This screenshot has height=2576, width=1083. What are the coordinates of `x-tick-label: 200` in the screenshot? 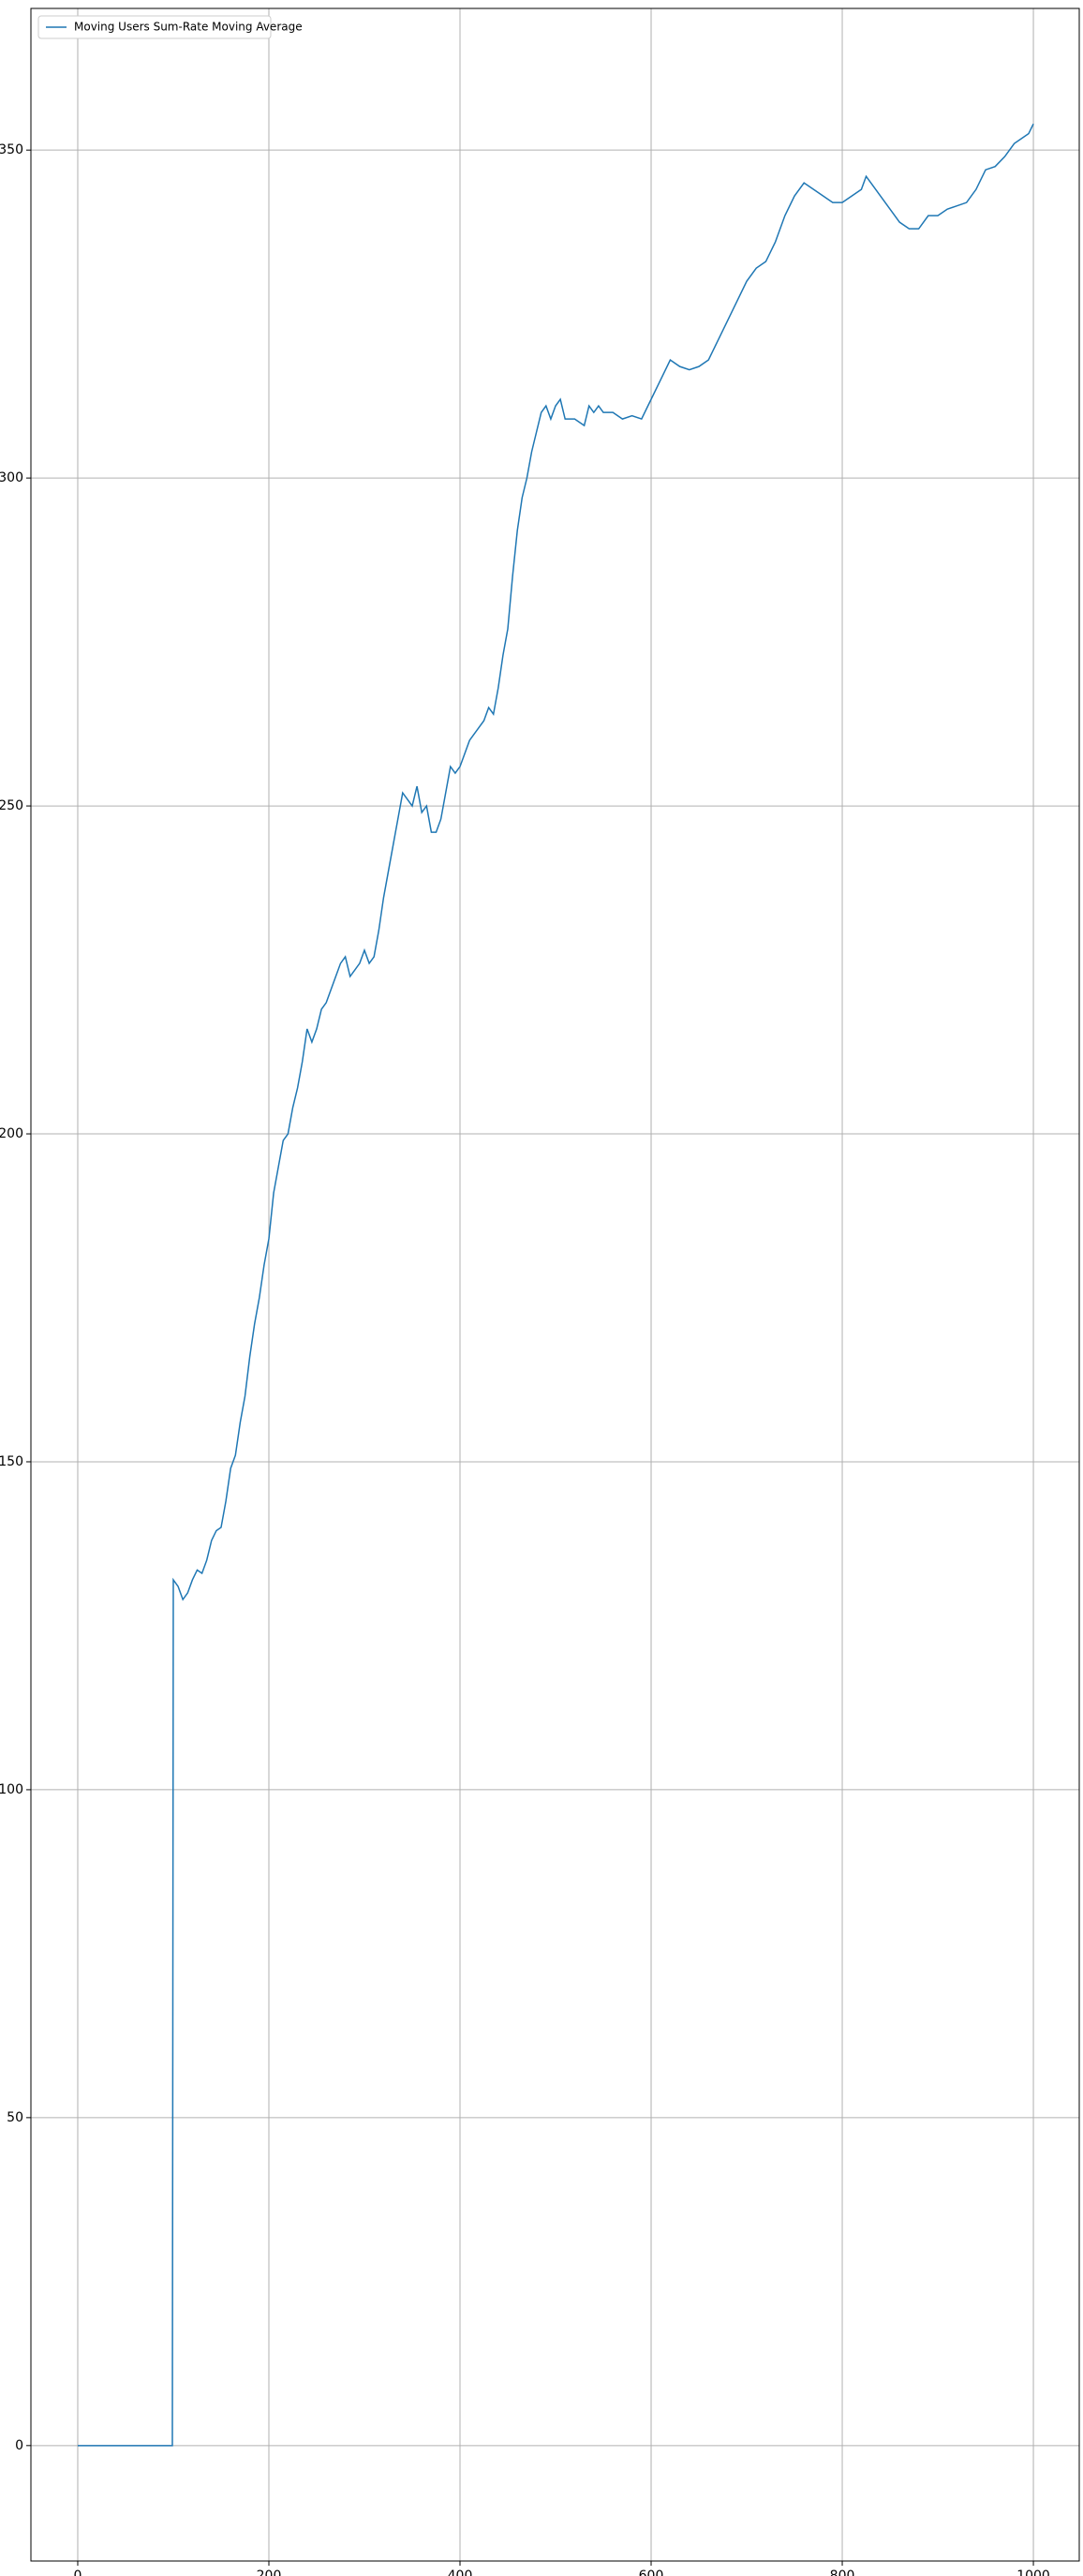 It's located at (269, 2572).